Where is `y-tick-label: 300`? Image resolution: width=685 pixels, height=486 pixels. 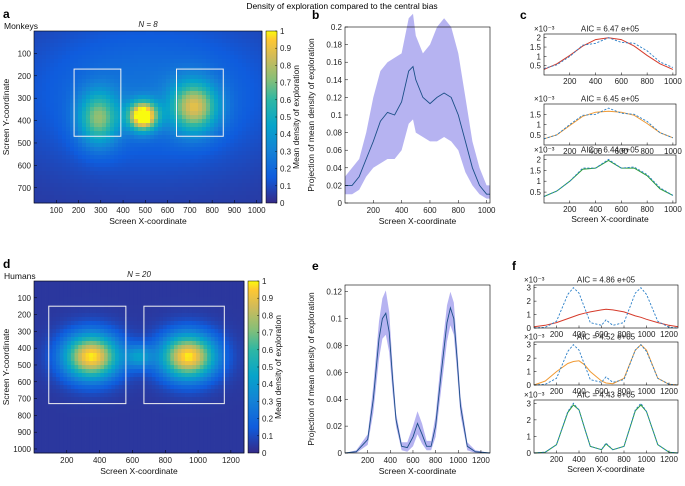 y-tick-label: 300 is located at coordinates (25, 331).